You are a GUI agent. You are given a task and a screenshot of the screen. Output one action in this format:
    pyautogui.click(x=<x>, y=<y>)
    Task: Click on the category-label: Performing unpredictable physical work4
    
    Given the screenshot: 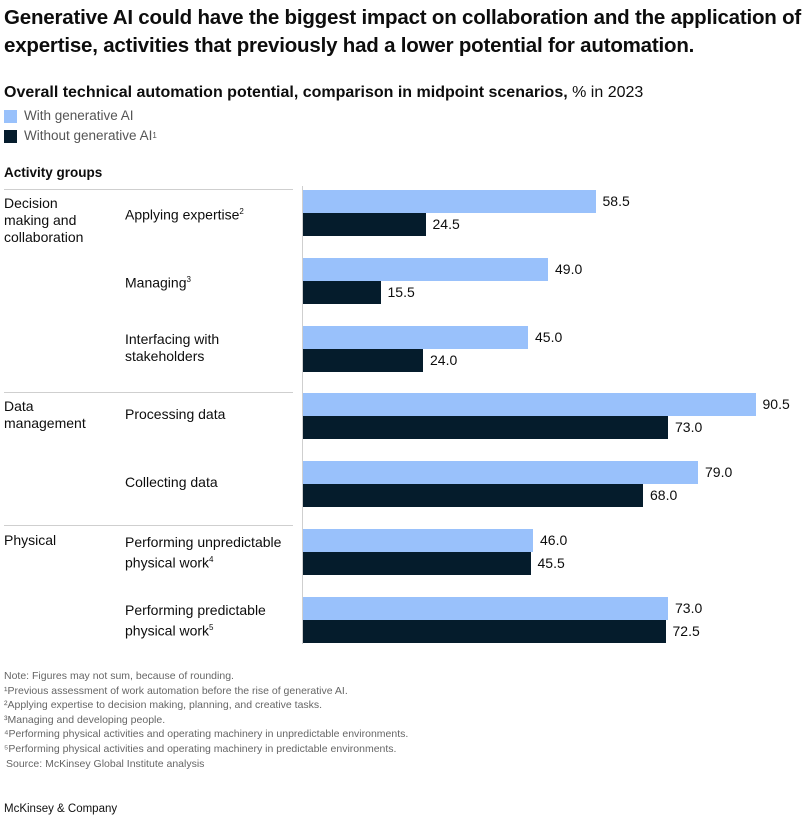 What is the action you would take?
    pyautogui.click(x=203, y=552)
    